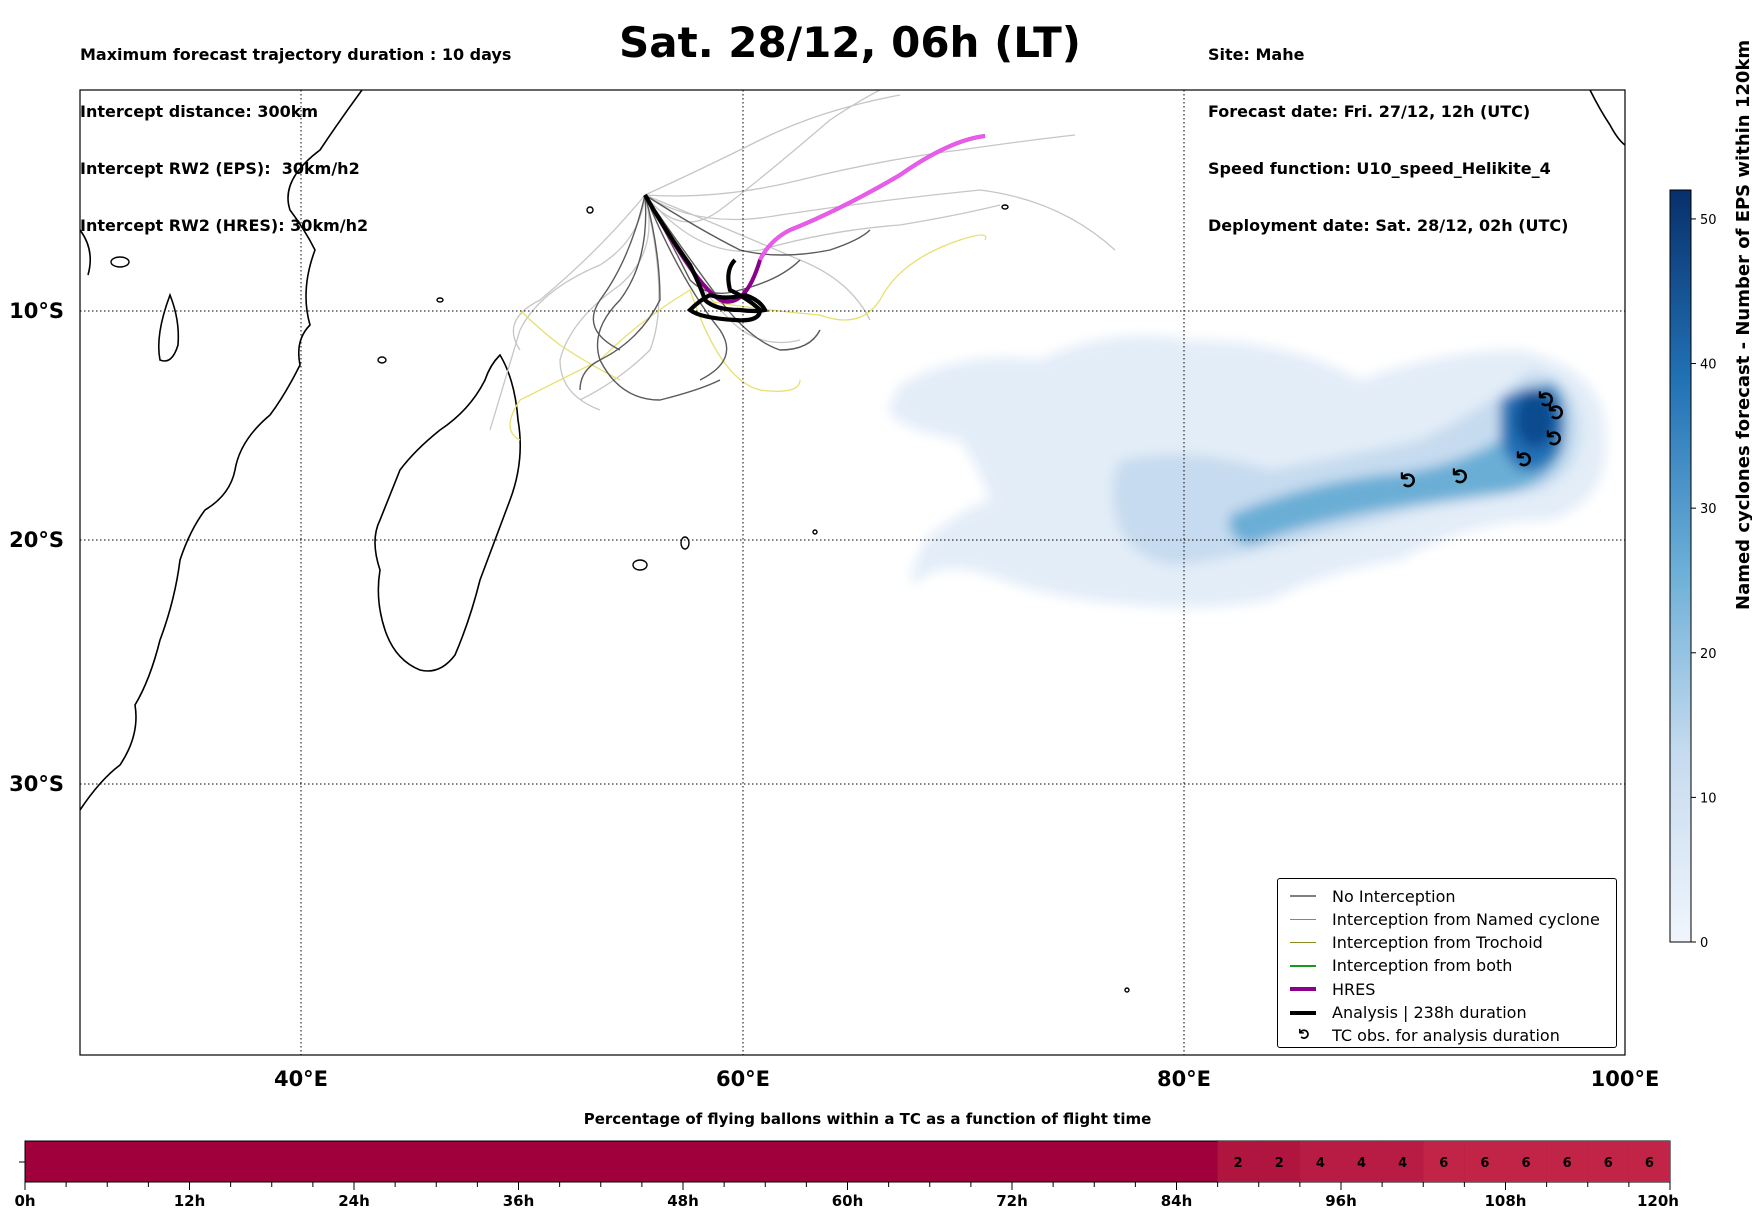 The image size is (1752, 1213). Describe the element at coordinates (1708, 365) in the screenshot. I see `colorbar-tick-label: 40` at that location.